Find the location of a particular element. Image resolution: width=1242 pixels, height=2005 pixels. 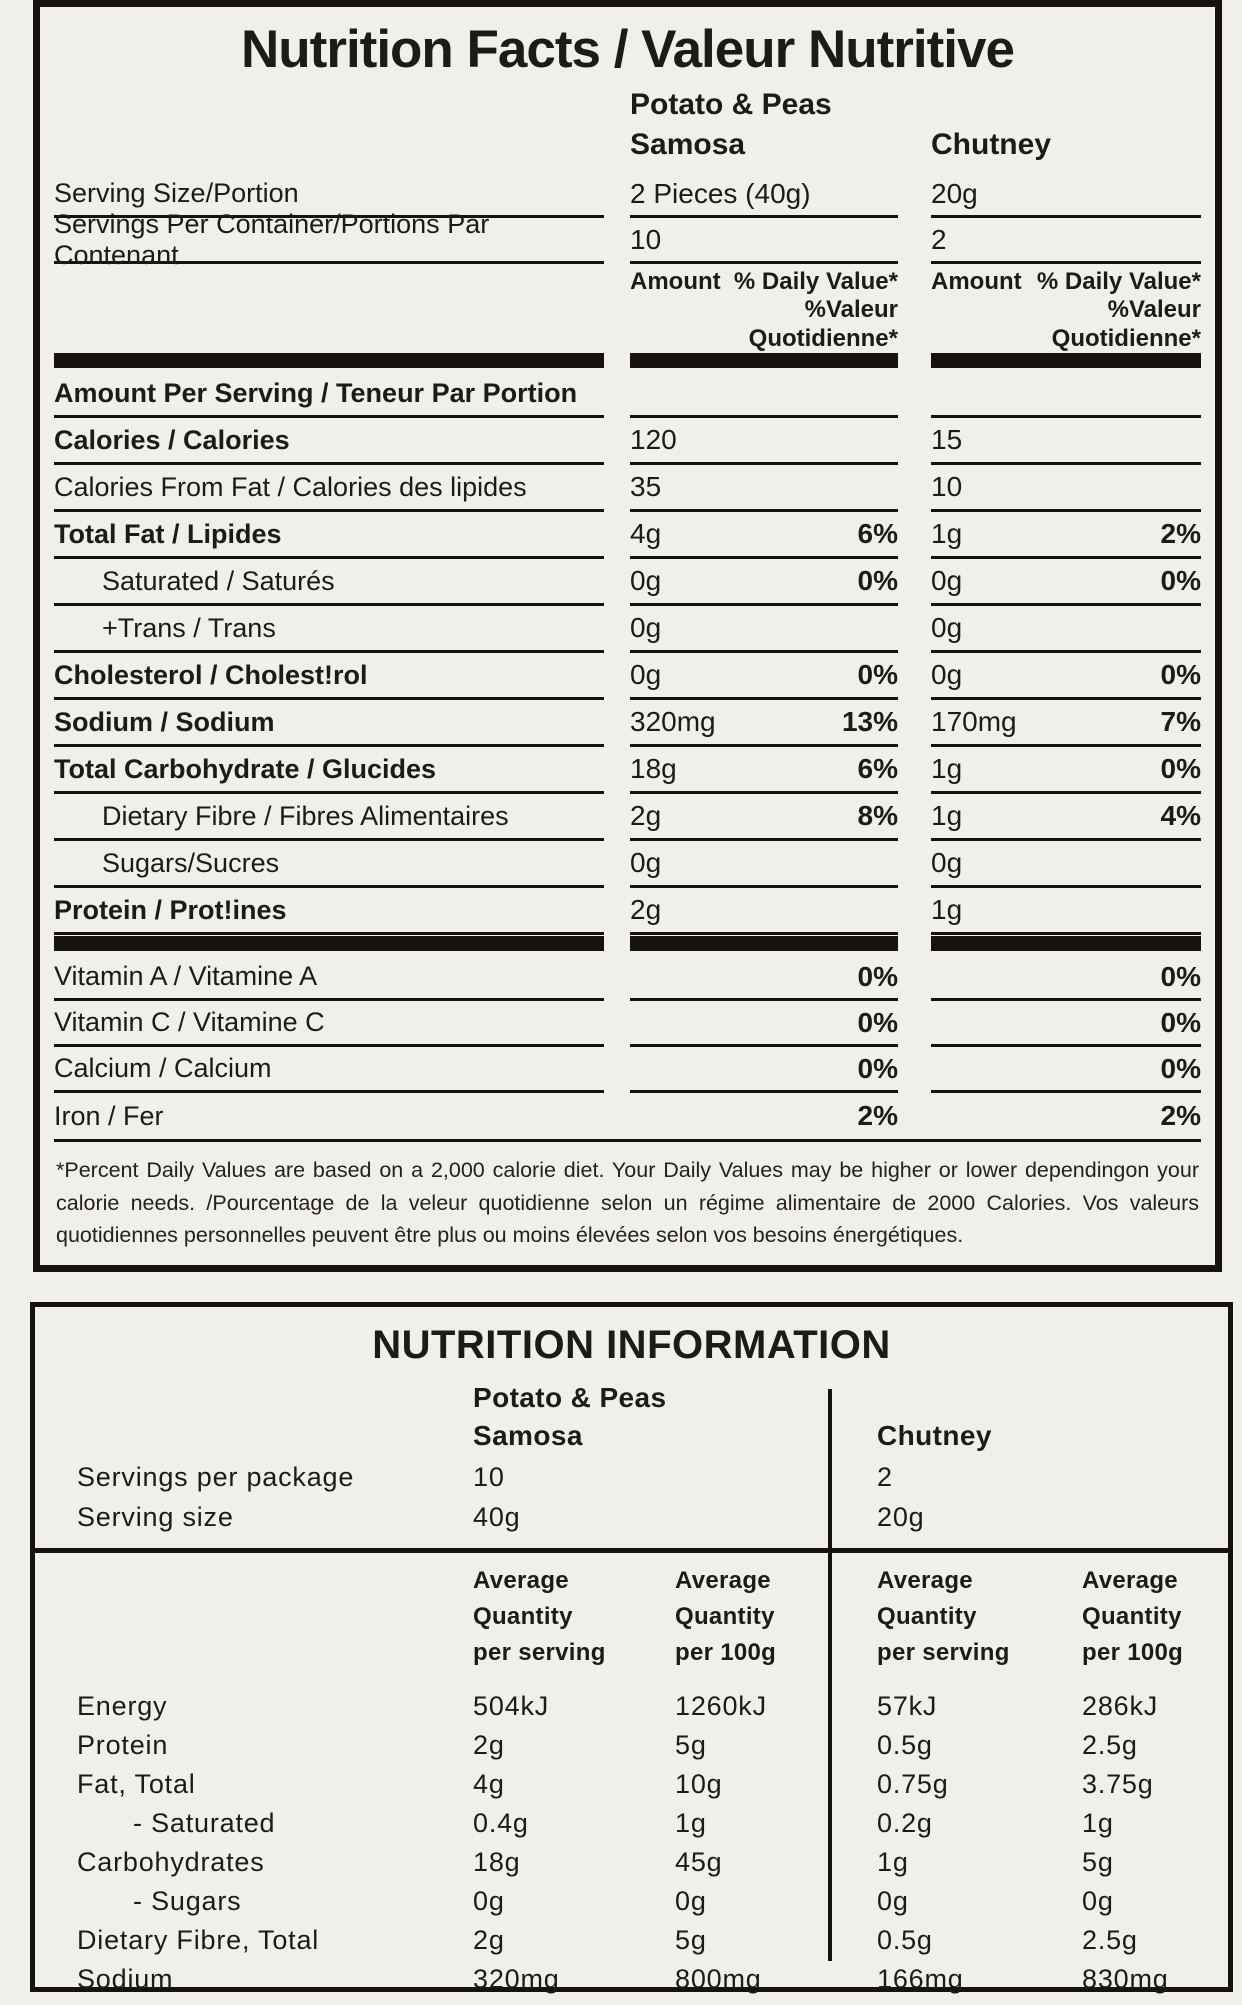

daily-value-header-line3: Quotidienne* is located at coordinates (1126, 338).